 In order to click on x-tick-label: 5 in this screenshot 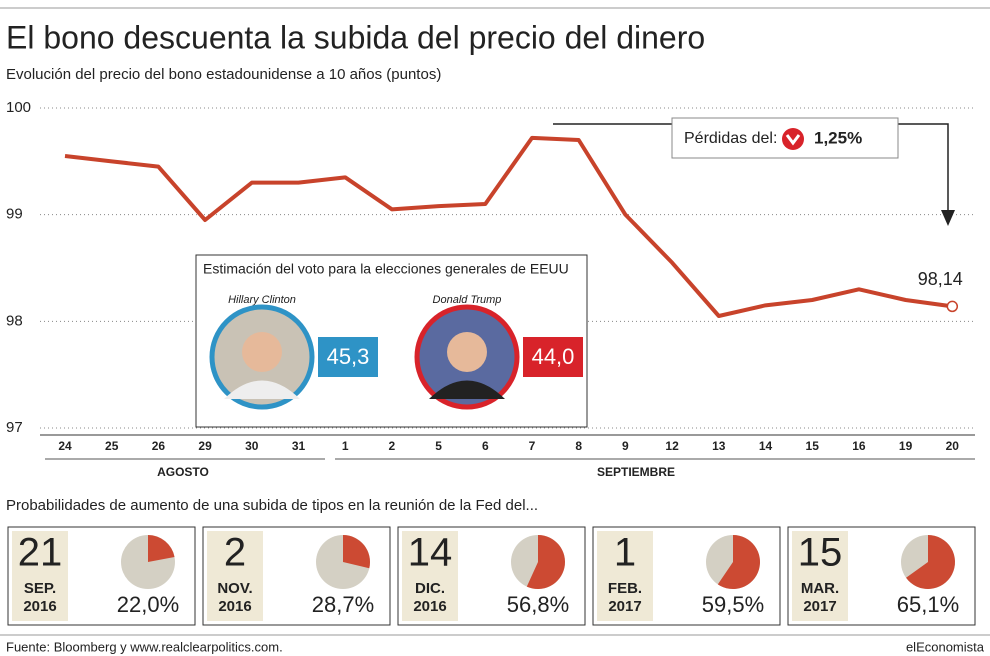, I will do `click(438, 446)`.